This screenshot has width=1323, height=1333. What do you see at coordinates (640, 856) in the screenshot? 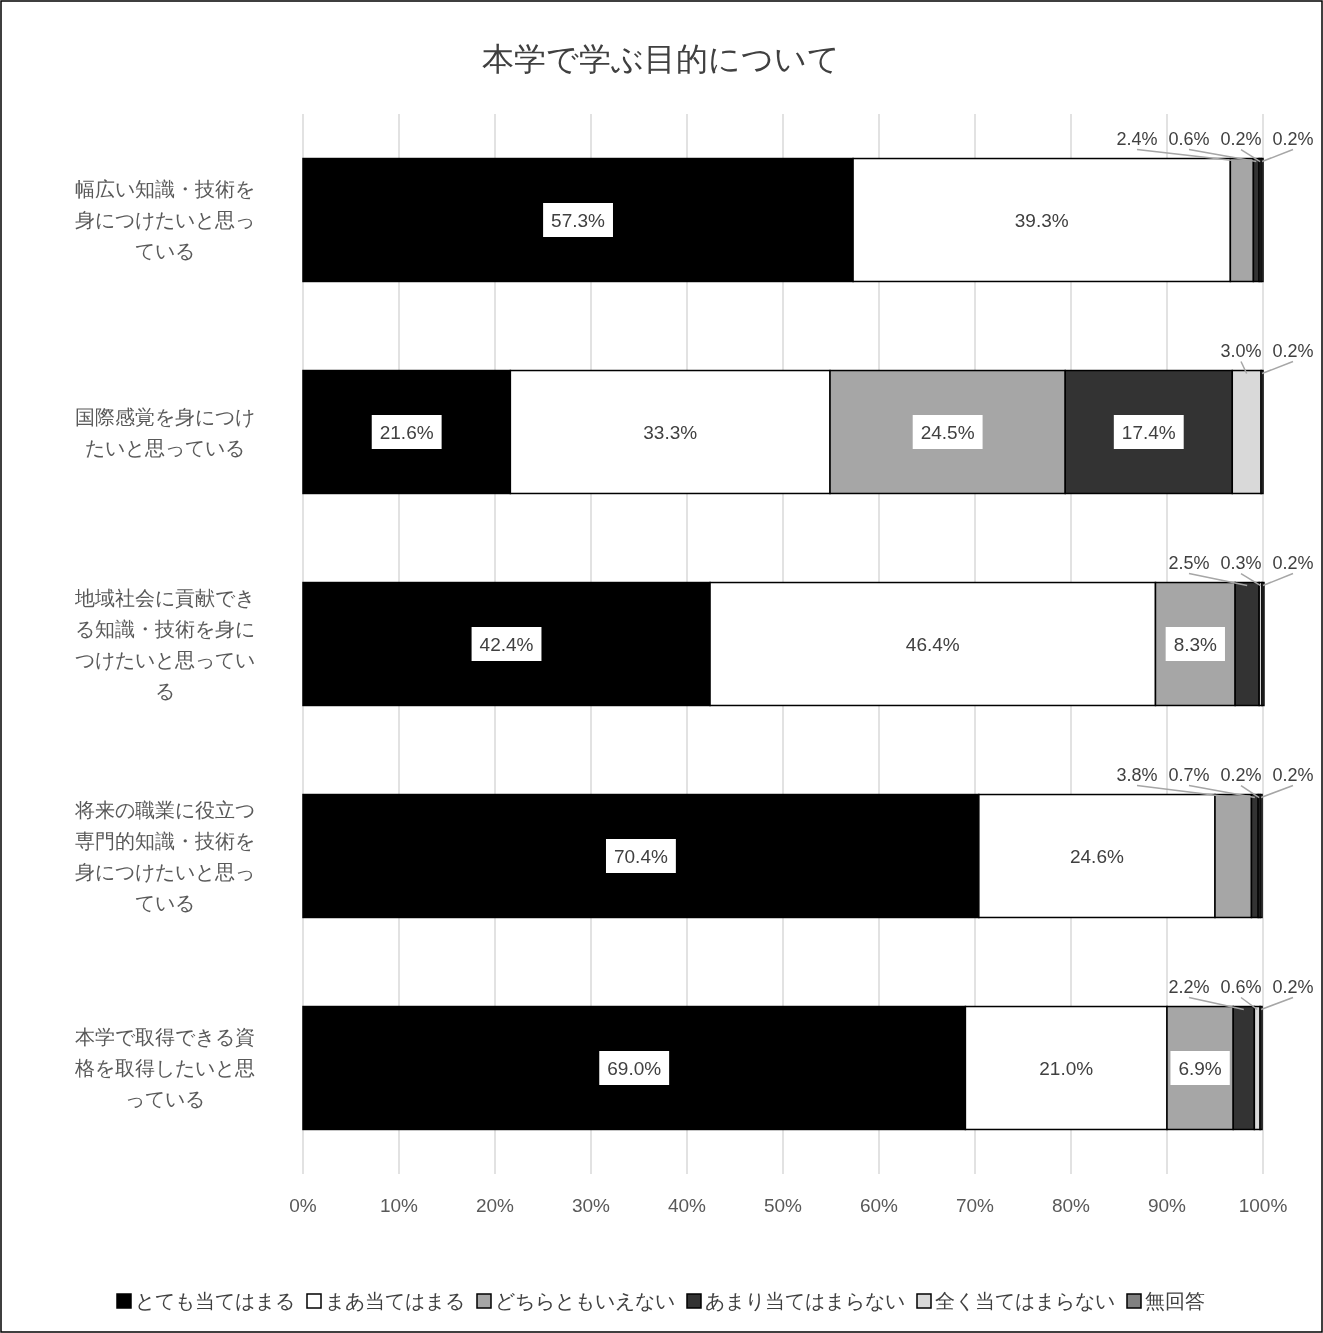
I see `data-label: 70.4%` at bounding box center [640, 856].